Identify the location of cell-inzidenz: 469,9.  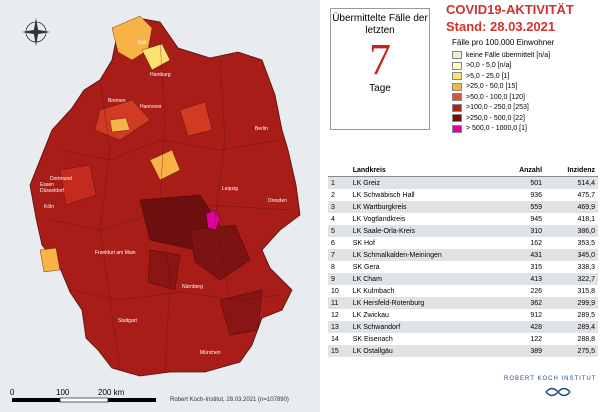
(571, 207).